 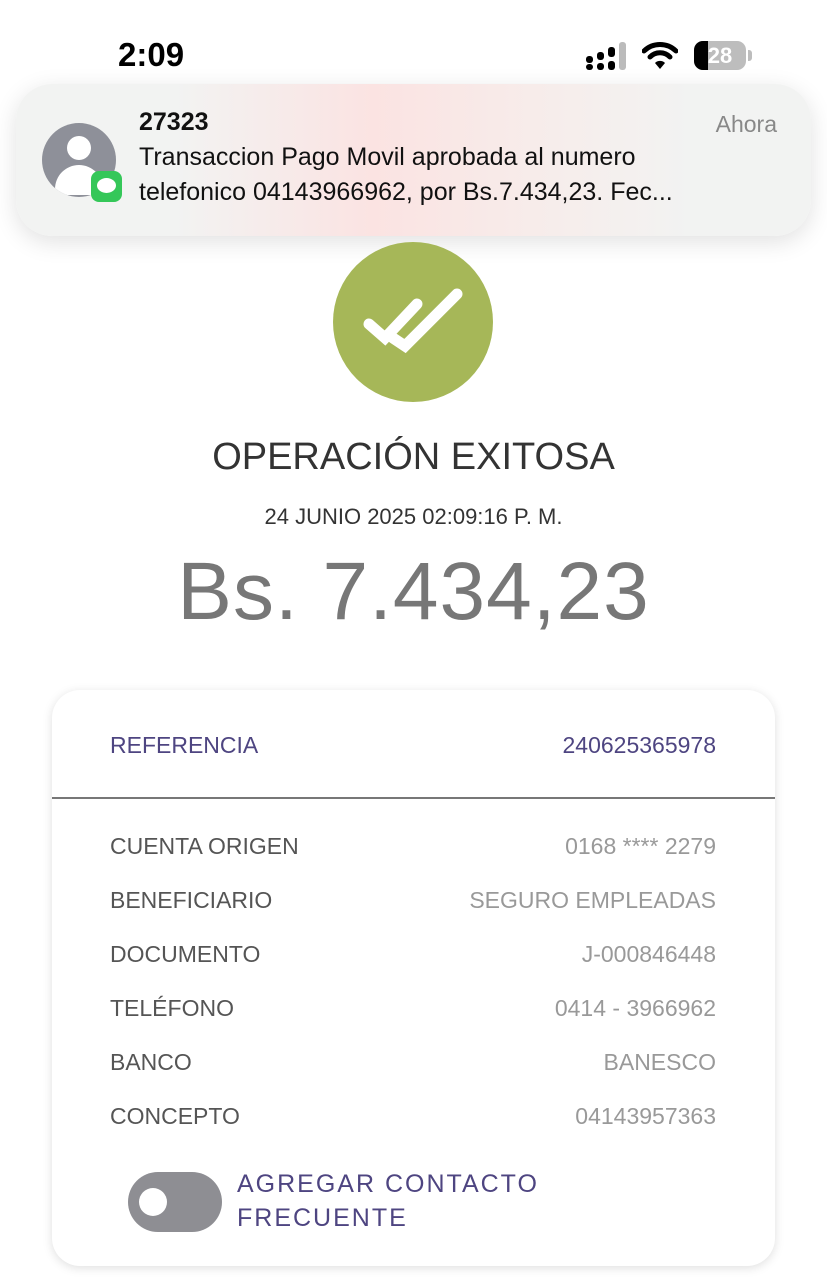 What do you see at coordinates (151, 54) in the screenshot?
I see `status-time: 2:09` at bounding box center [151, 54].